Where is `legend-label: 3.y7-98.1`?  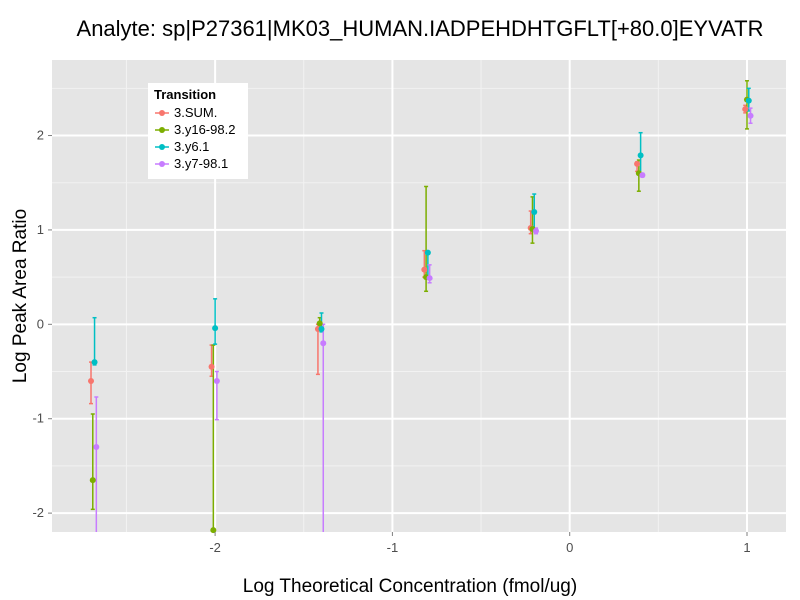 legend-label: 3.y7-98.1 is located at coordinates (201, 163).